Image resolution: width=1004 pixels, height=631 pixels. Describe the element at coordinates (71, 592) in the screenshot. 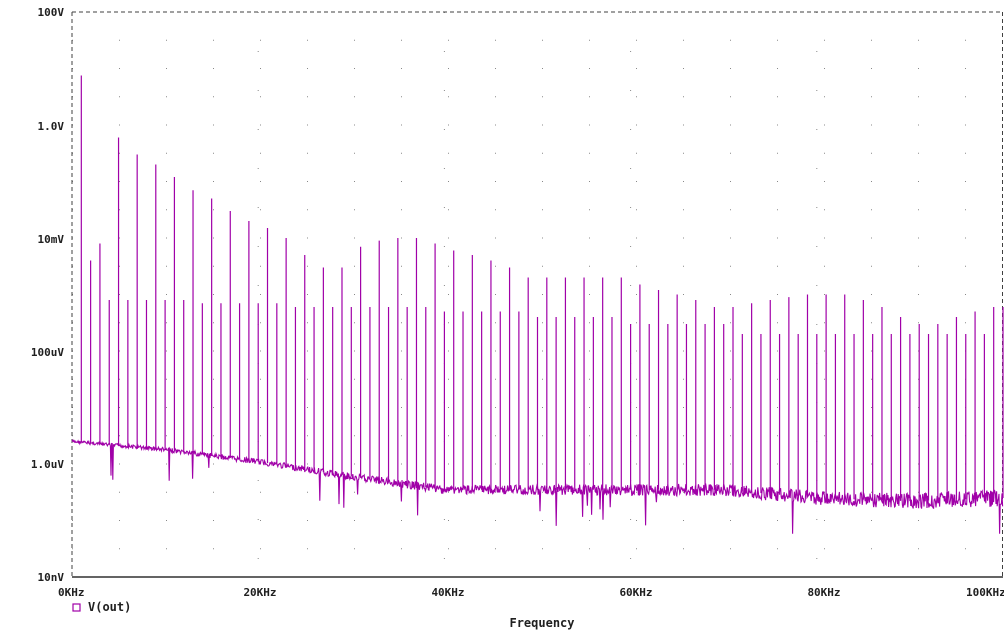

I see `x-tick-label: 0KHz` at that location.